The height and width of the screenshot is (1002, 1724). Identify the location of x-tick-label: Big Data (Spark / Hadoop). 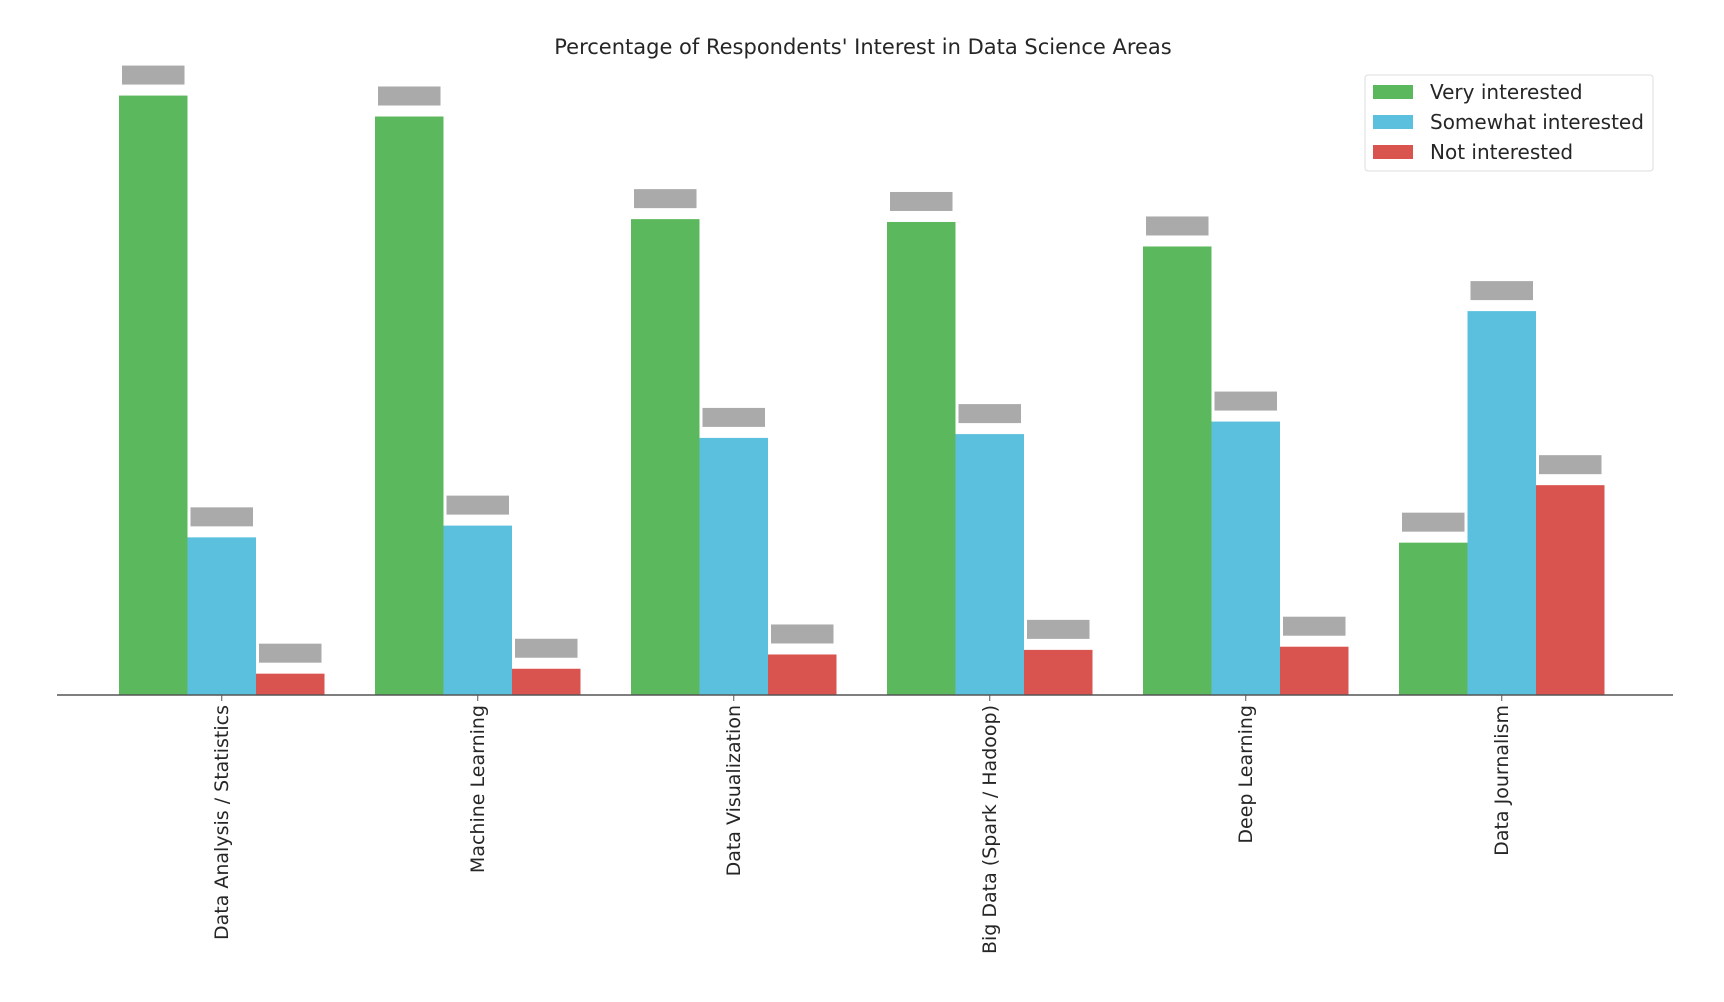
(990, 829).